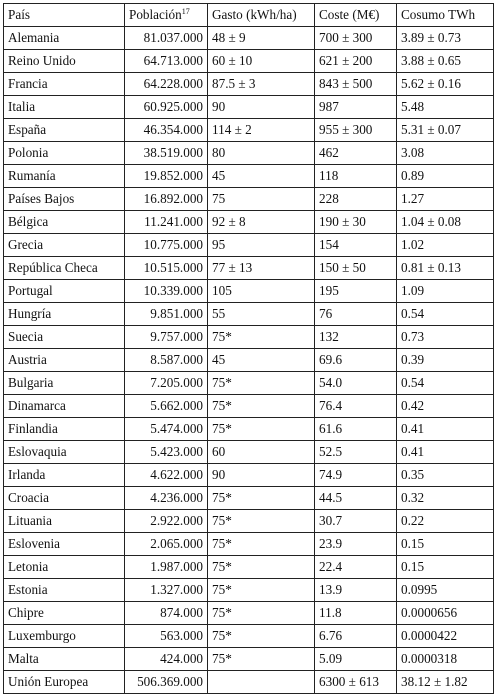 The image size is (496, 700). What do you see at coordinates (445, 567) in the screenshot?
I see `cell-consumption: 0.15` at bounding box center [445, 567].